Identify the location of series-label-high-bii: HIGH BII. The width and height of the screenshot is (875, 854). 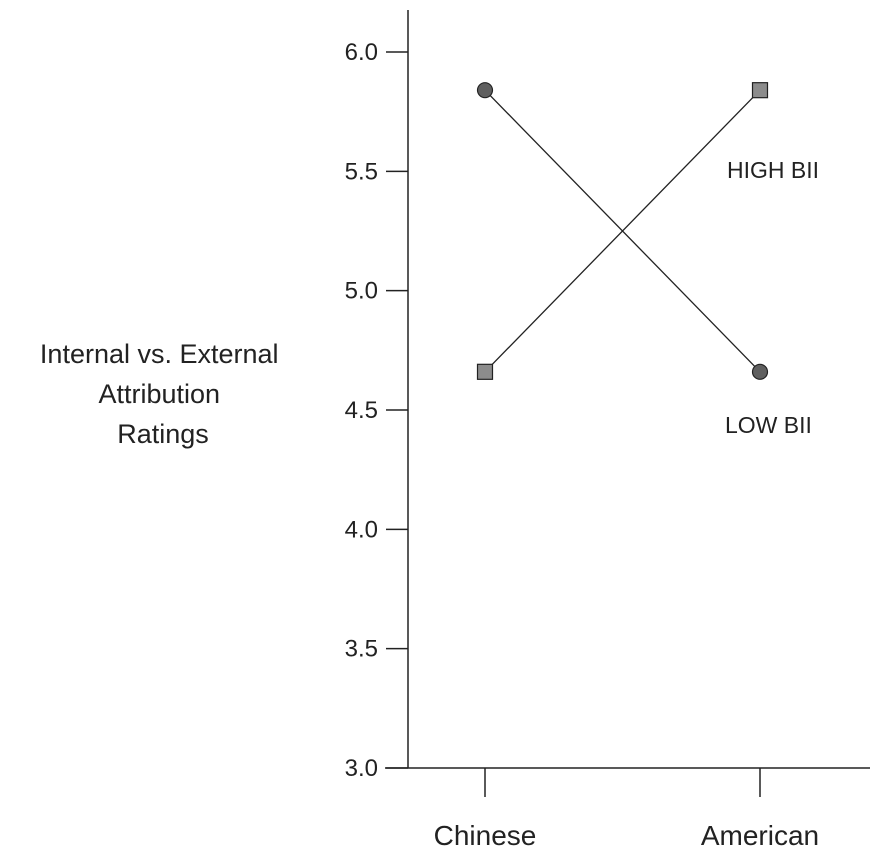
(773, 170).